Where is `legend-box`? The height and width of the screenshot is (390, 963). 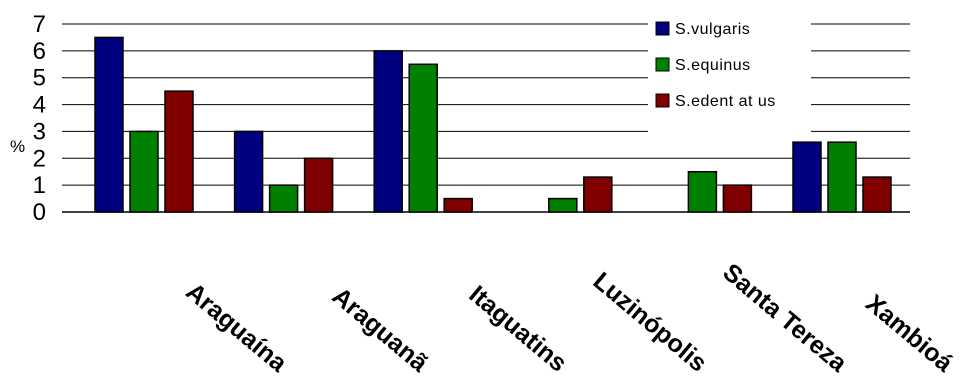 legend-box is located at coordinates (729, 71).